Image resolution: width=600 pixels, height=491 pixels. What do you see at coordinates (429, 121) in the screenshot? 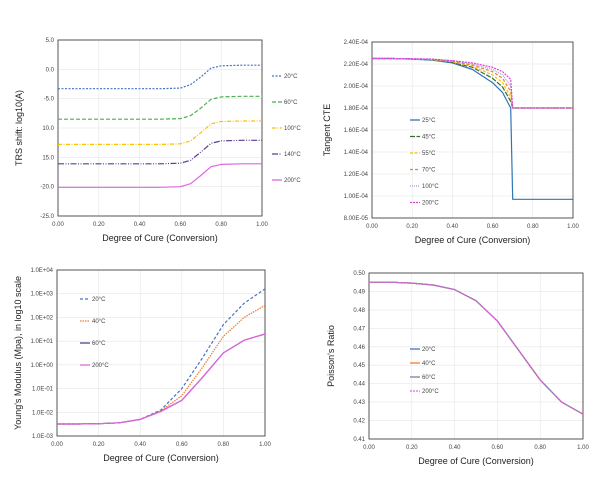
I see `legend-label: 25°C` at bounding box center [429, 121].